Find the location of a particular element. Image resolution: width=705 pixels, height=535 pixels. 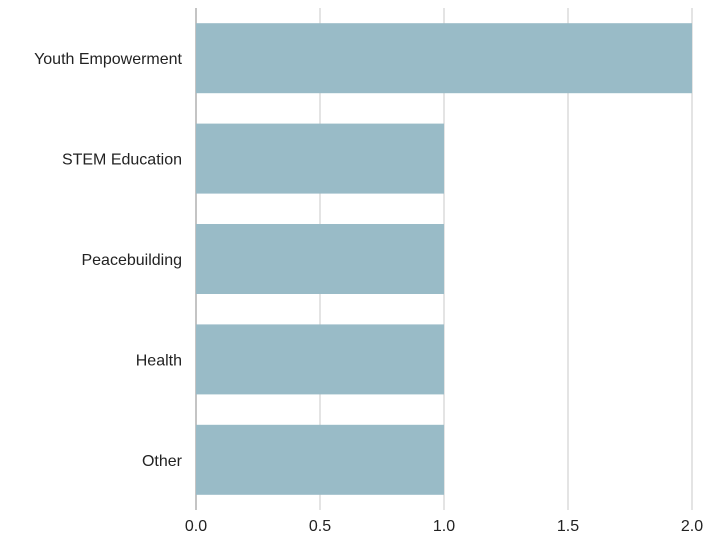

x-axis-tick-labels: 0.0 0.5 1.0 1.5 2.0 is located at coordinates (444, 526).